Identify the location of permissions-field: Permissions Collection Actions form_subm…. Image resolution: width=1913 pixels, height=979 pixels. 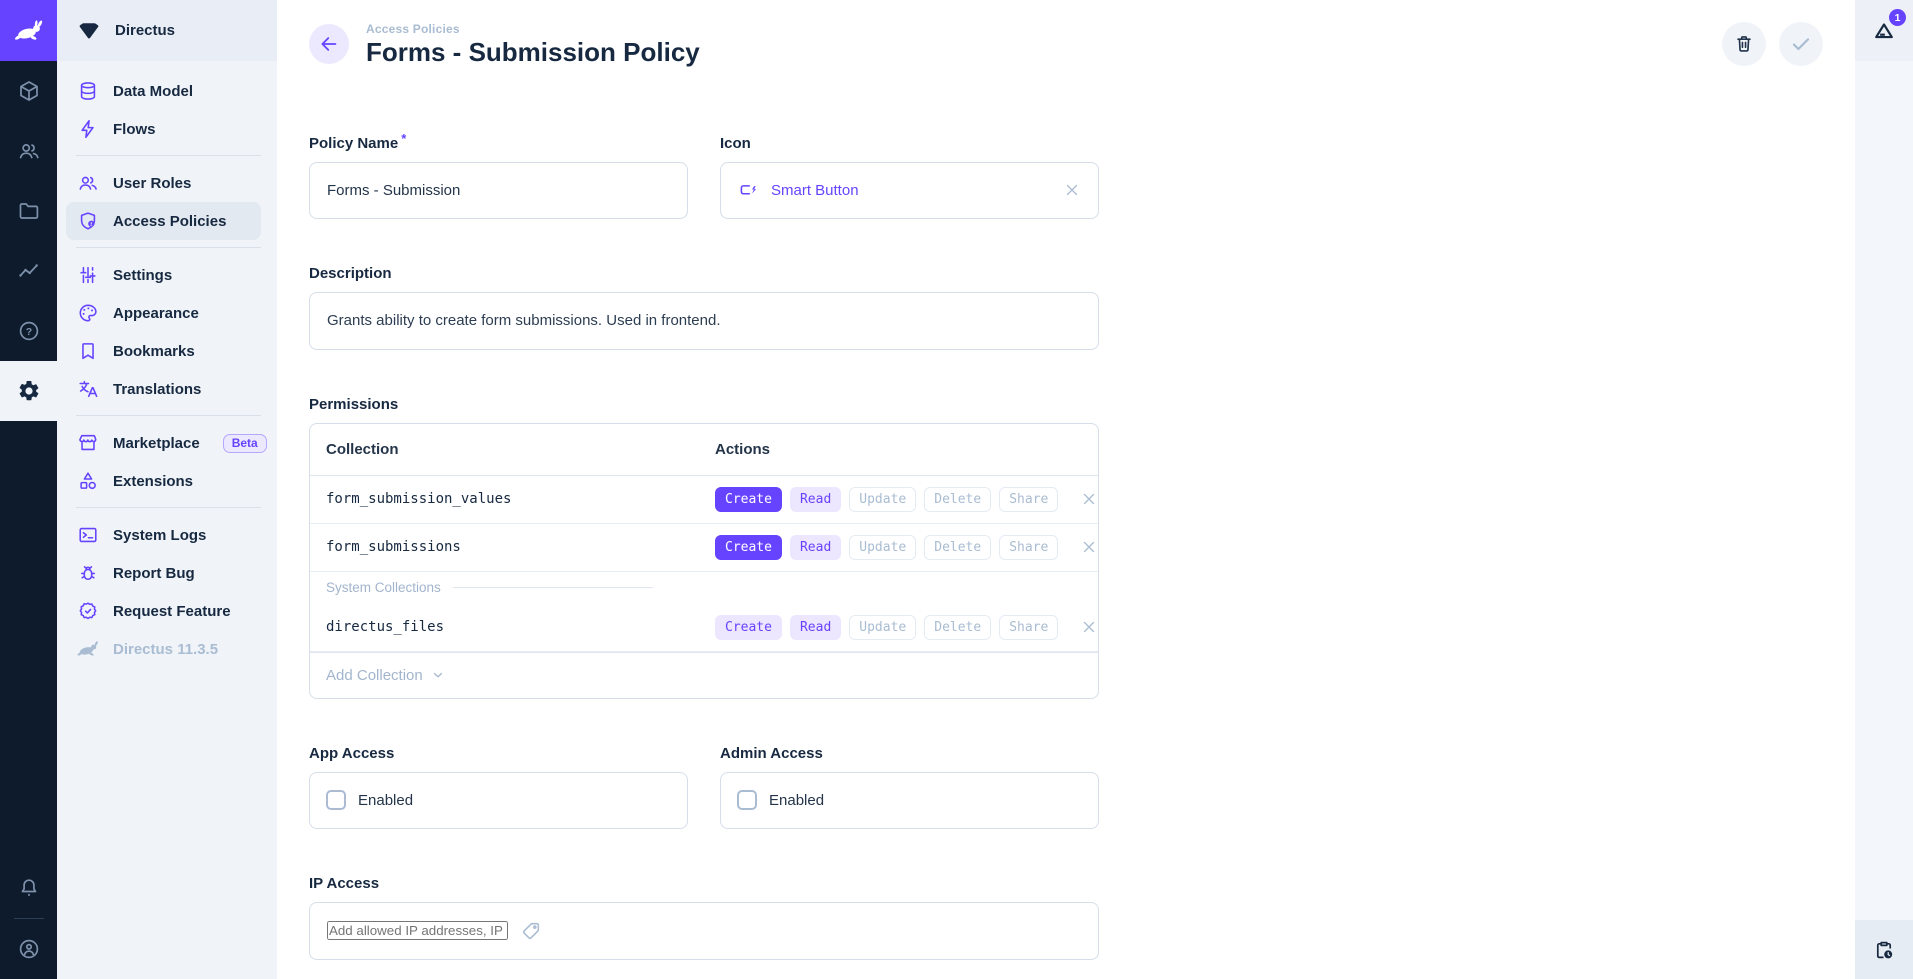
(704, 547).